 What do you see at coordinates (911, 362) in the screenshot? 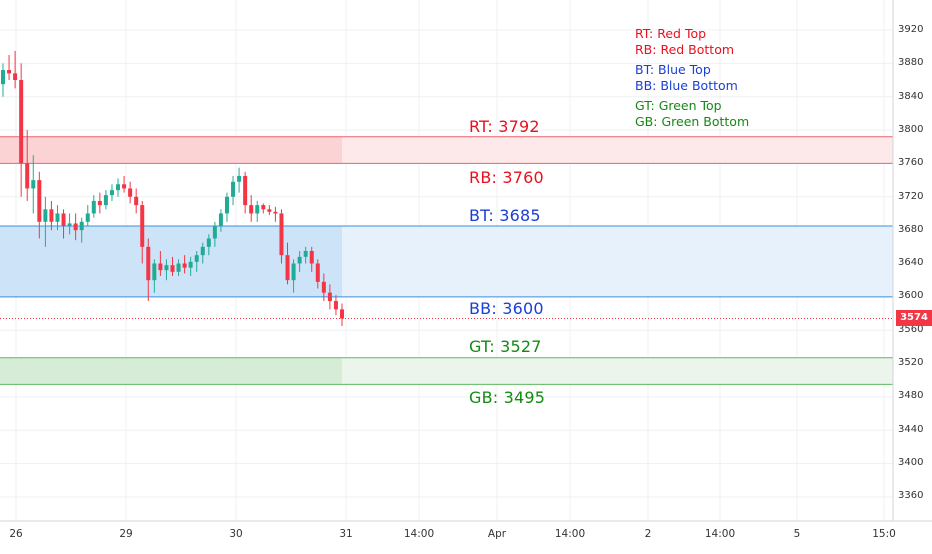
I see `y-tick-label: 3520` at bounding box center [911, 362].